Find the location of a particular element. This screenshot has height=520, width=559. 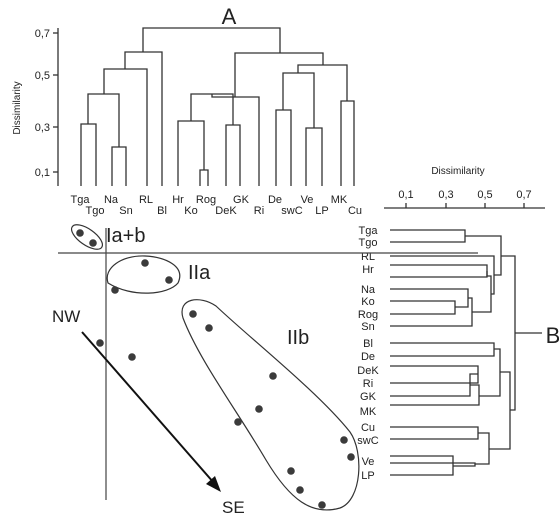

top-y-tick: 0,1 is located at coordinates (42, 173).